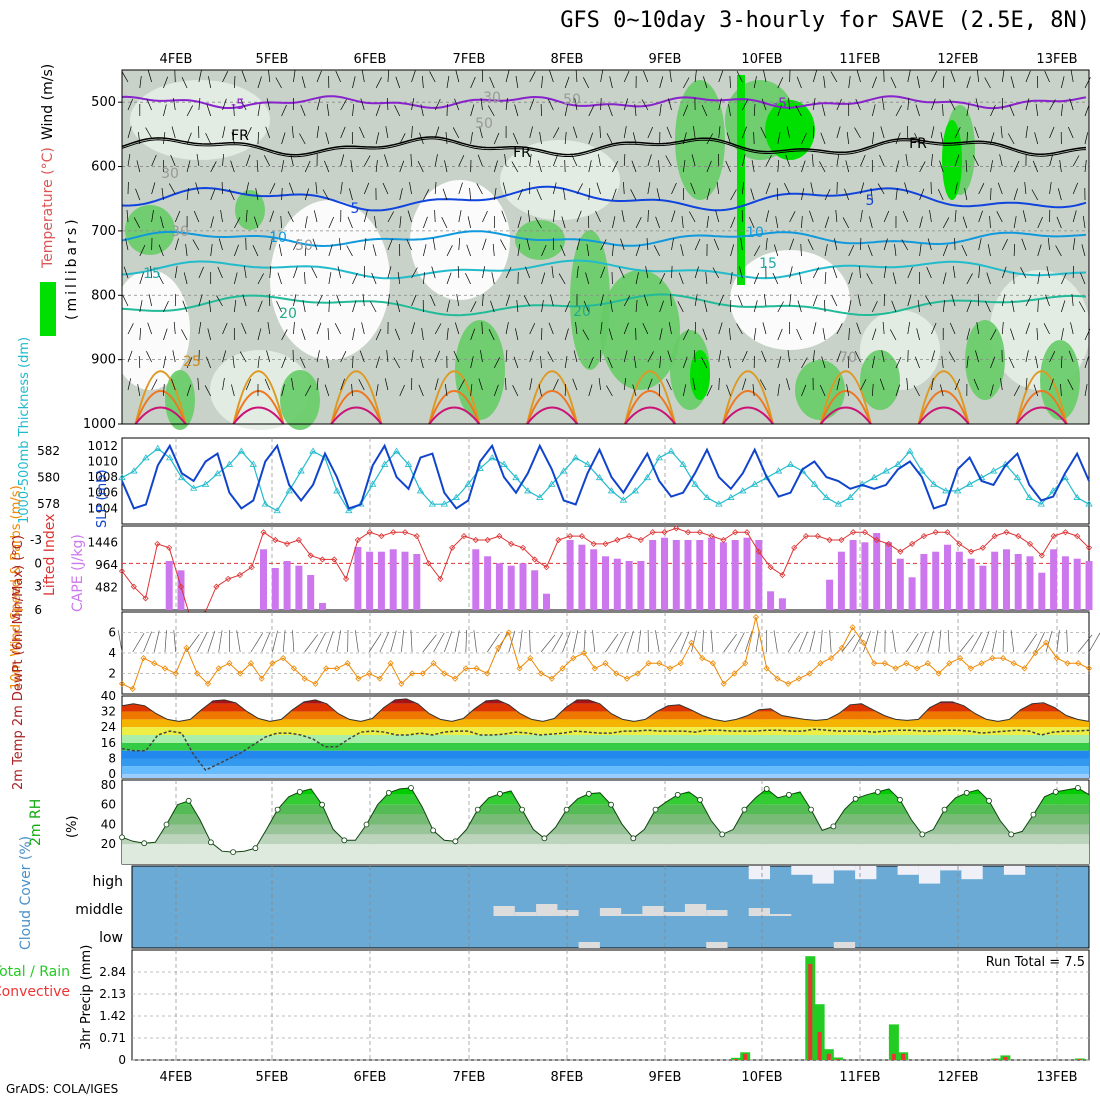 This screenshot has width=1100, height=1100. I want to click on rh-point, so click(655, 809).